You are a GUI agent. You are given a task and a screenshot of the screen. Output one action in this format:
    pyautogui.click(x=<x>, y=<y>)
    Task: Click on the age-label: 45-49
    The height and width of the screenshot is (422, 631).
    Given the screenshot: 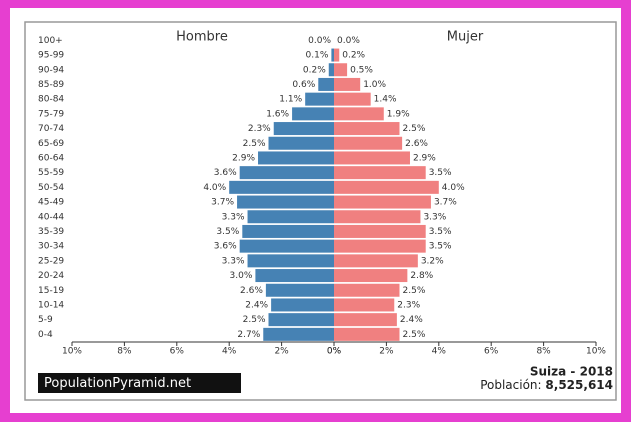 What is the action you would take?
    pyautogui.click(x=51, y=203)
    